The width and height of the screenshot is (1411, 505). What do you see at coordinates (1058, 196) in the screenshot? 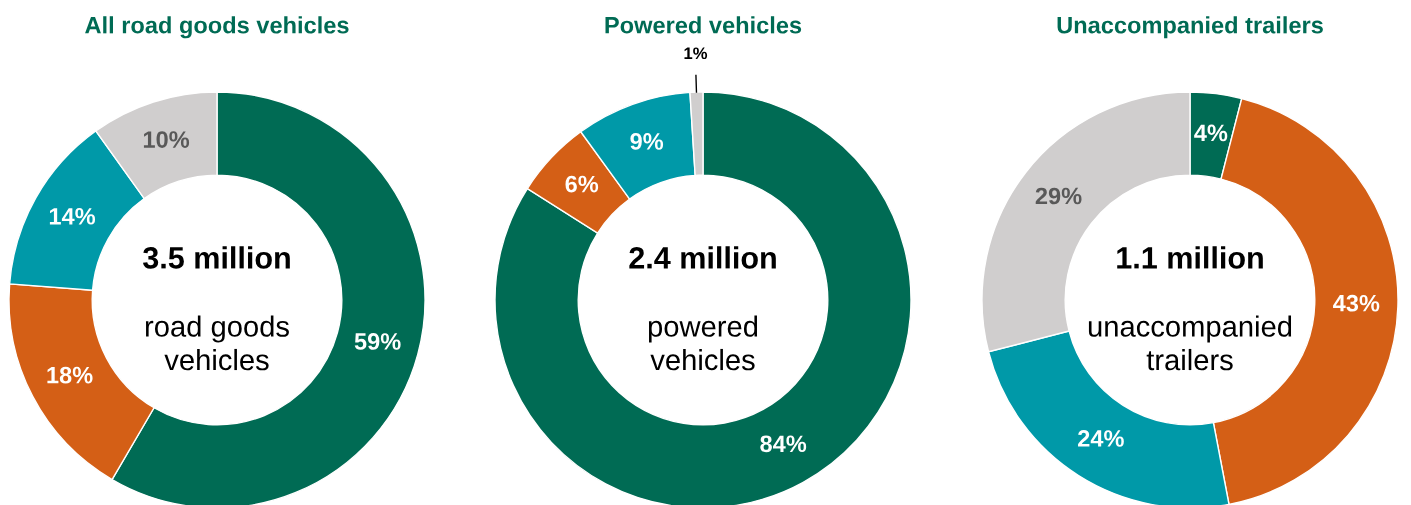
I see `data-label: 29%` at bounding box center [1058, 196].